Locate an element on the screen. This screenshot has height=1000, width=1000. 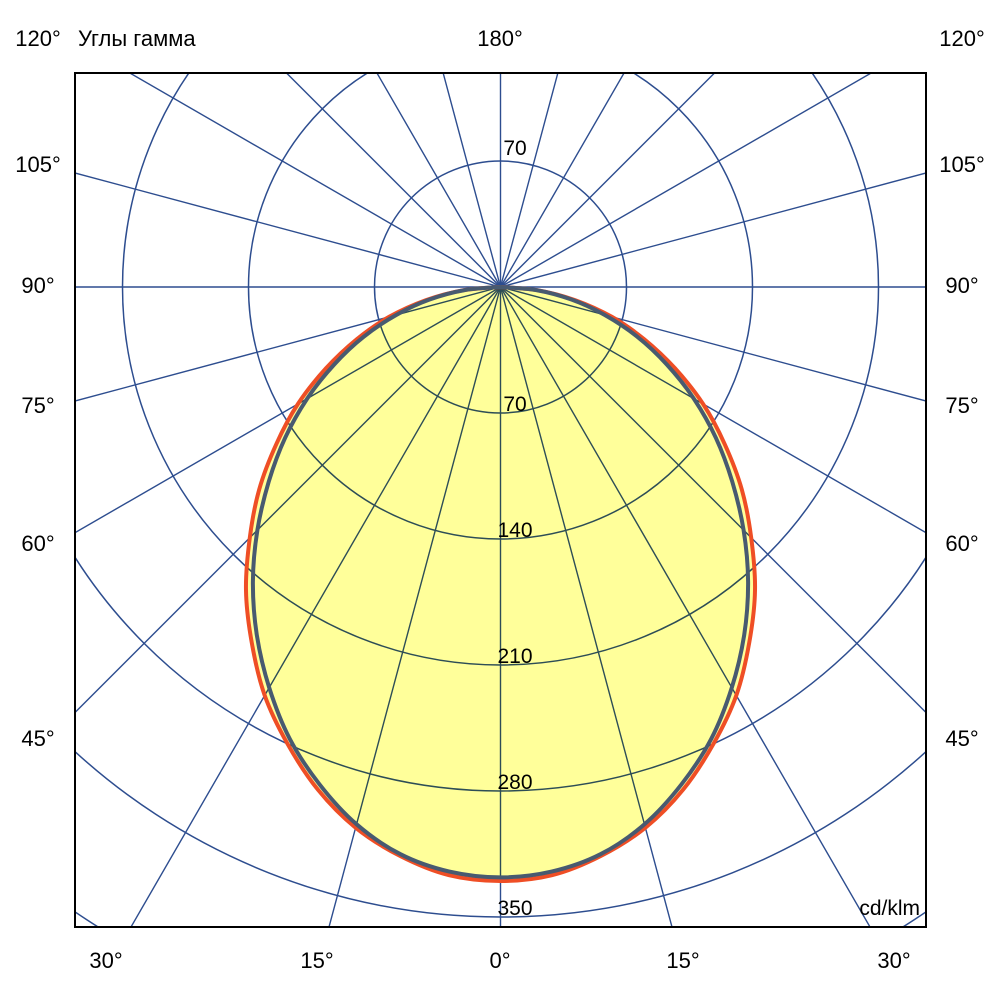
ring-label-350: 350 is located at coordinates (514, 908).